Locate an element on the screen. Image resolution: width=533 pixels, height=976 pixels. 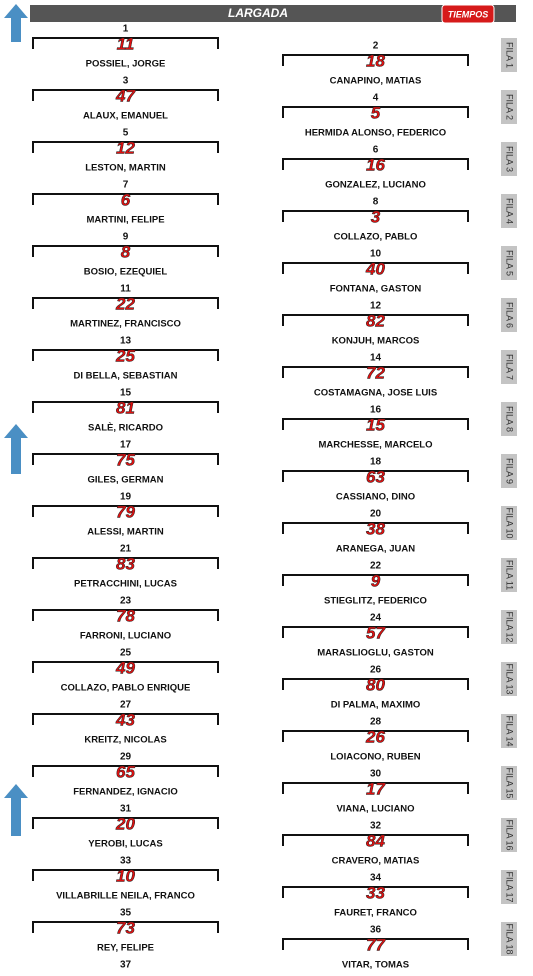
driver-name: MARASLIOGLU, GASTON is located at coordinates (375, 653).